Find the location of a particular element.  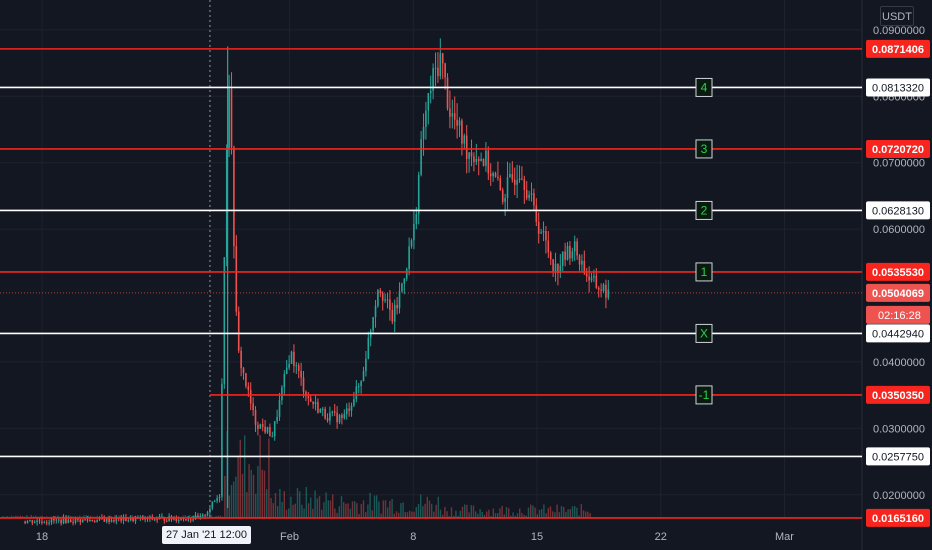

level-price-tag is located at coordinates (898, 210).